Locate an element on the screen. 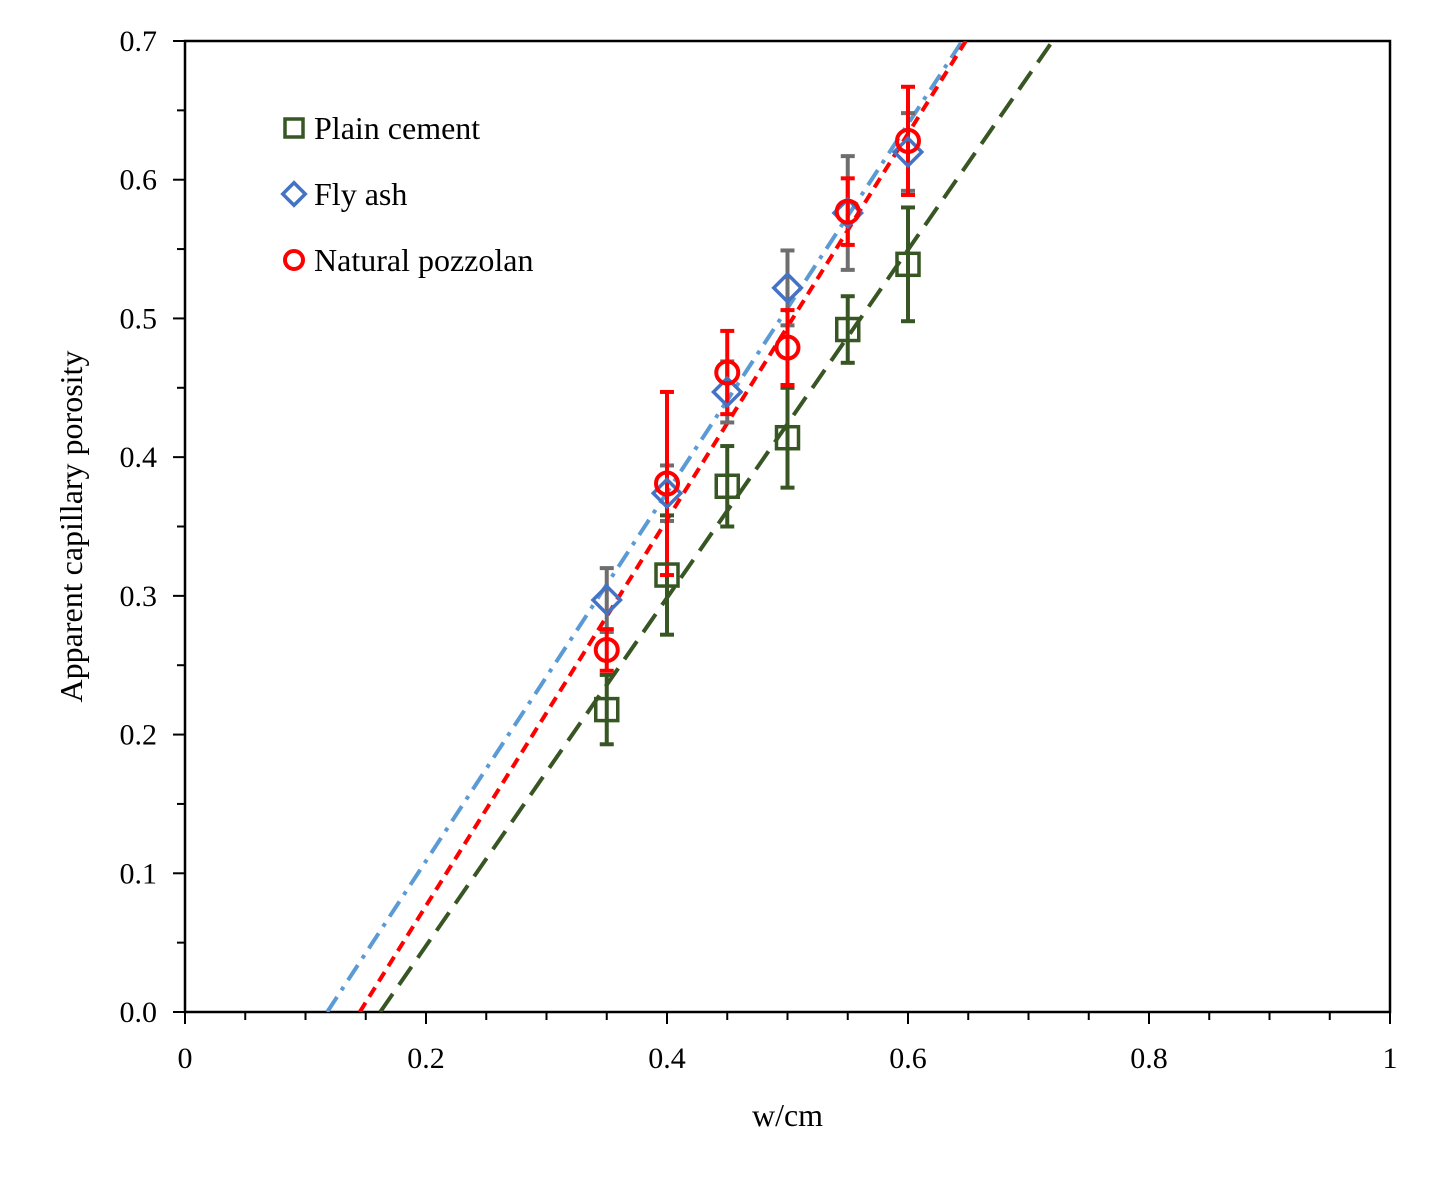 This screenshot has width=1440, height=1181. y-axis: 0.0 0.1 0.2 0.3 0.4 0.5 0.6 0.7 is located at coordinates (152, 527).